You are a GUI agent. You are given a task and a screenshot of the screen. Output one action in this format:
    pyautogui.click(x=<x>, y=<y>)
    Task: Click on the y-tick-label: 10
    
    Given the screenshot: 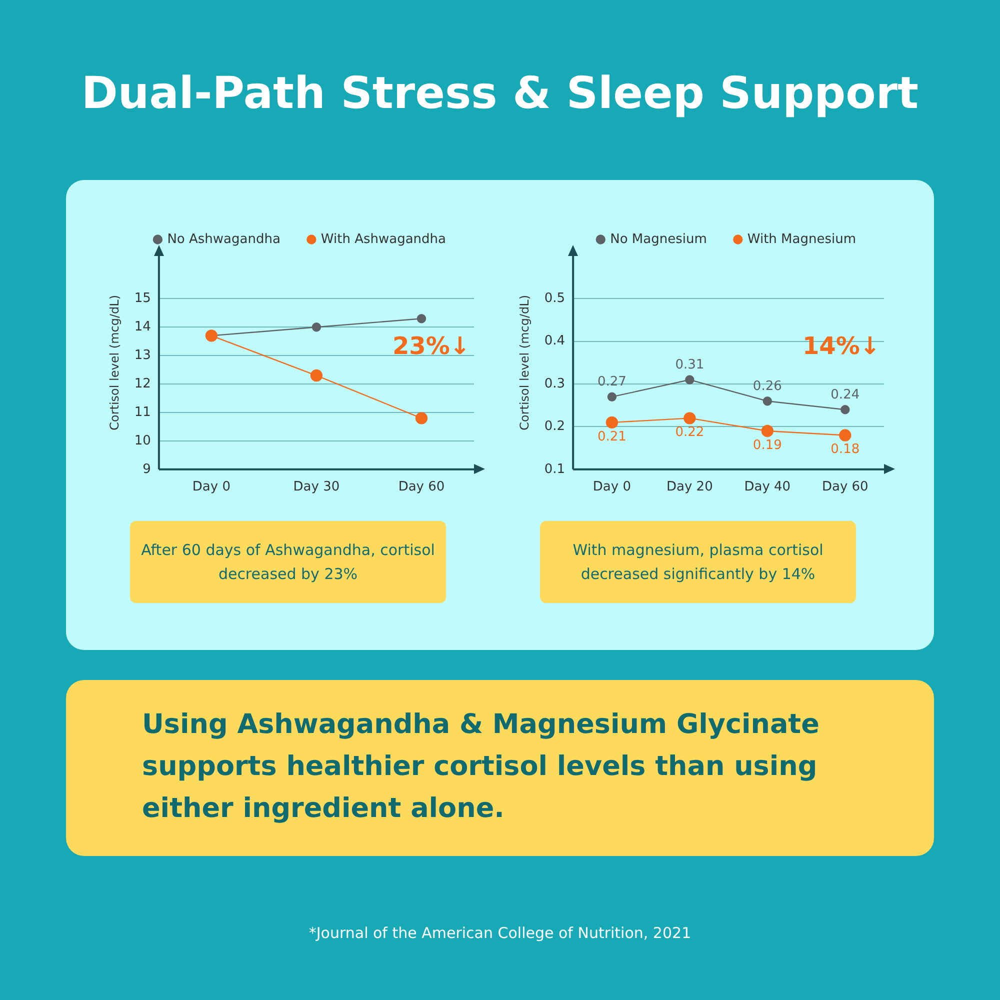 What is the action you would take?
    pyautogui.click(x=142, y=440)
    